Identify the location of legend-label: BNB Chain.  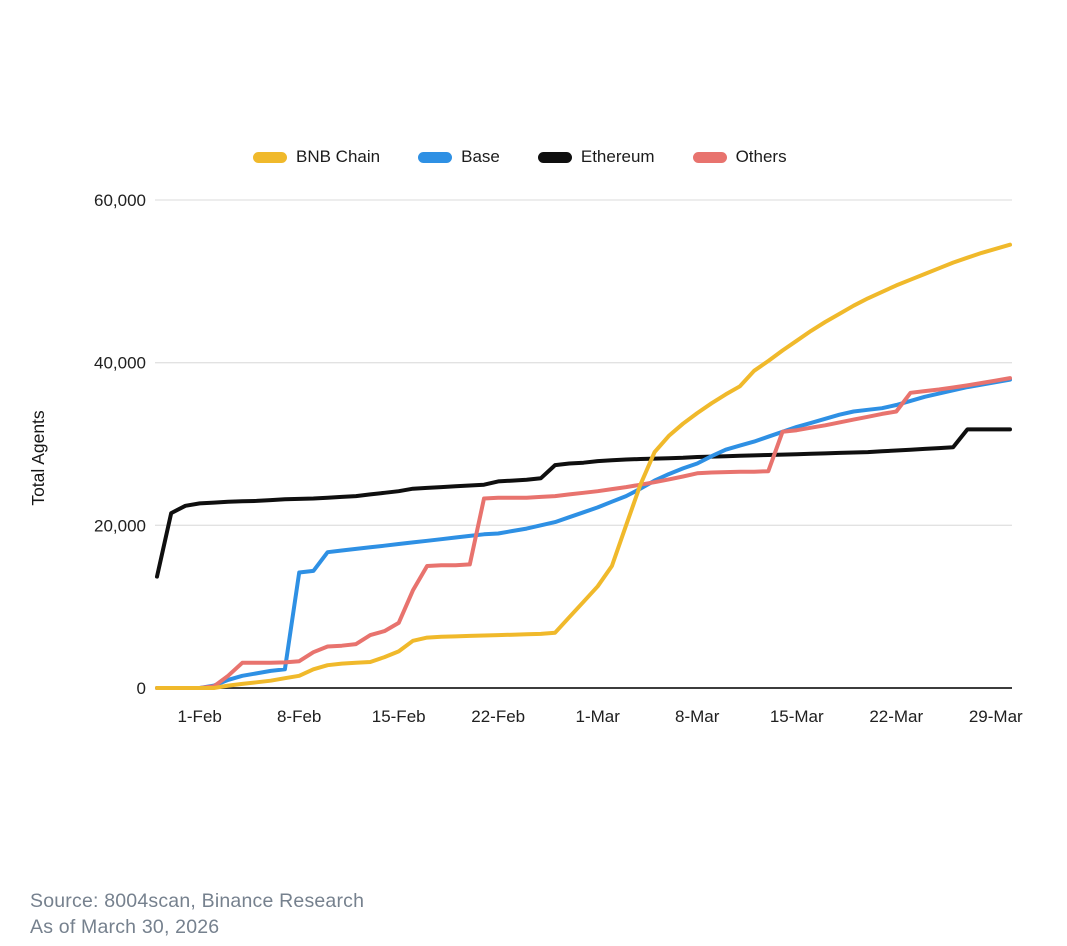
(338, 156).